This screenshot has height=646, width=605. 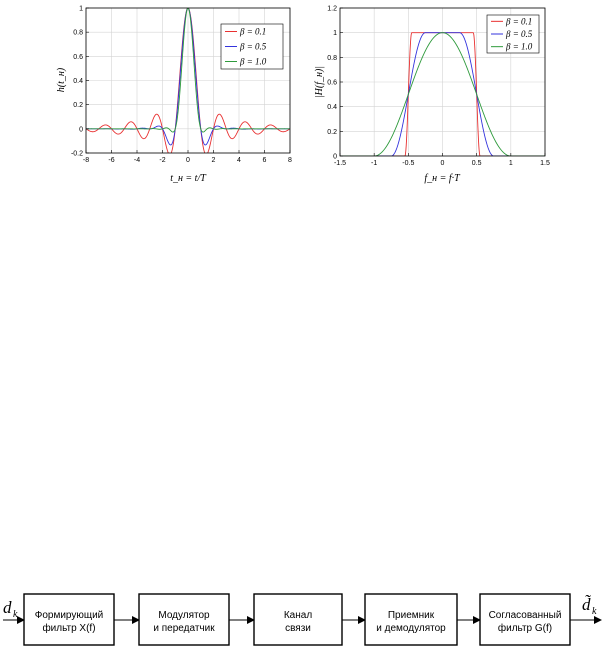 I want to click on x-tick-label: -4, so click(x=137, y=160).